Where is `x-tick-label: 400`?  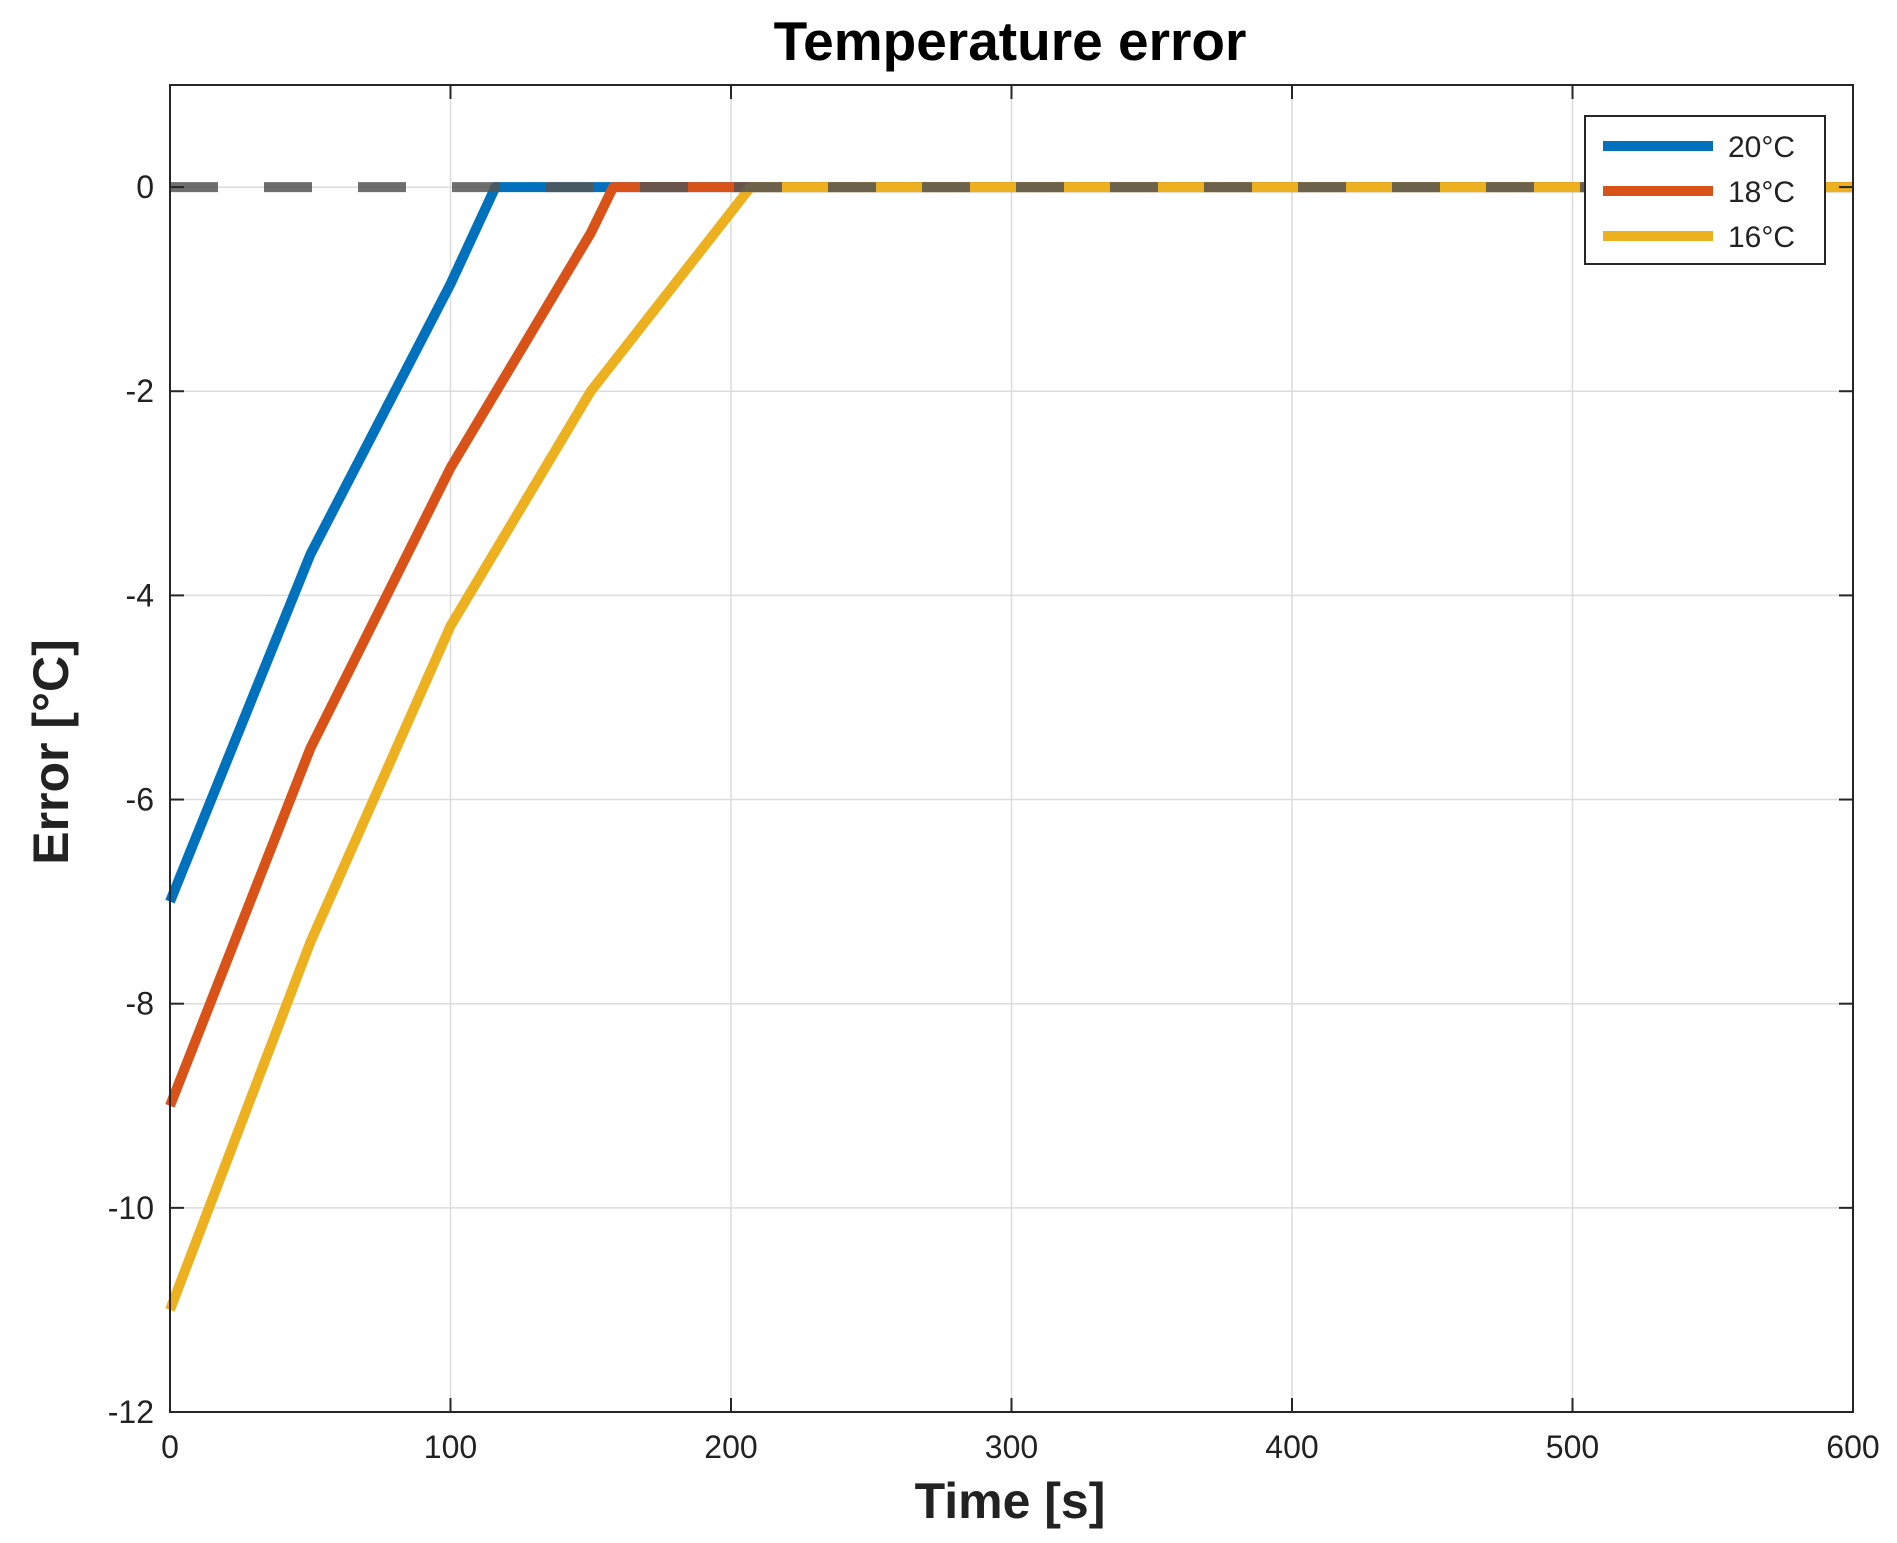
x-tick-label: 400 is located at coordinates (1291, 1447).